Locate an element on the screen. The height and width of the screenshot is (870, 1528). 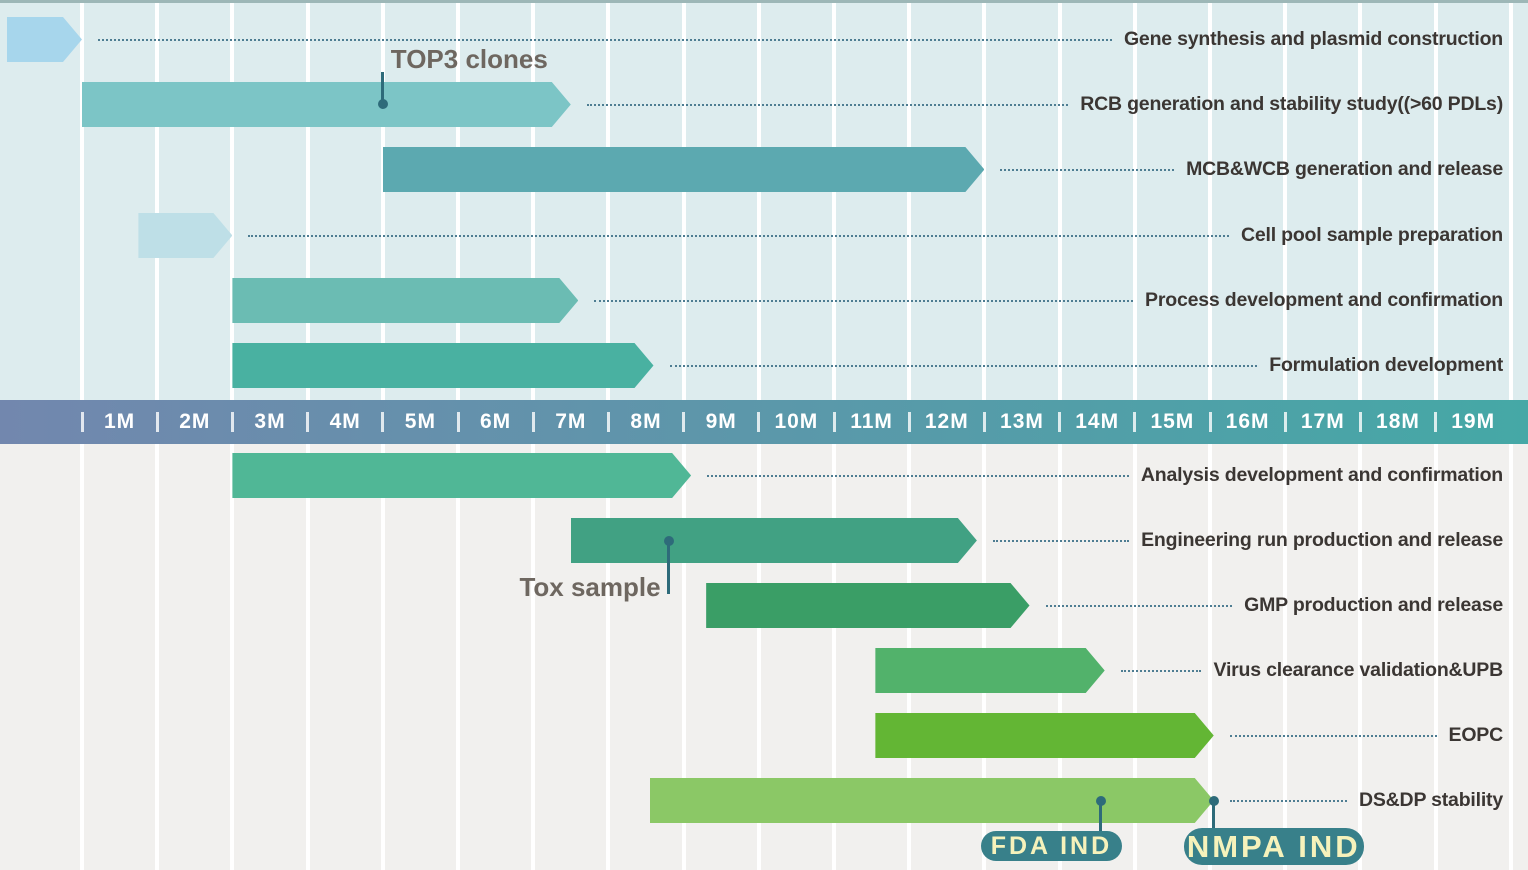
axis-month-label: 1M is located at coordinates (120, 421).